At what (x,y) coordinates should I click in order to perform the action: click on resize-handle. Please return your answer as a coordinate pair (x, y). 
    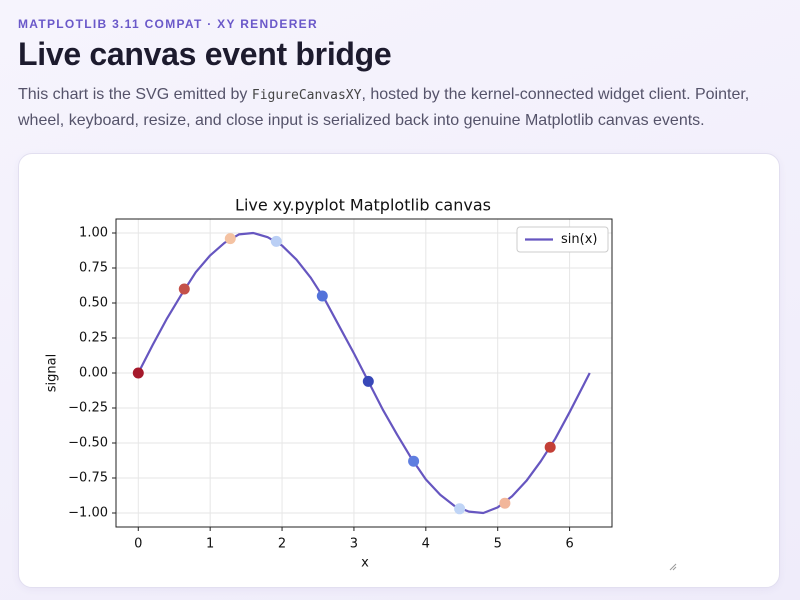
    Looking at the image, I should click on (673, 567).